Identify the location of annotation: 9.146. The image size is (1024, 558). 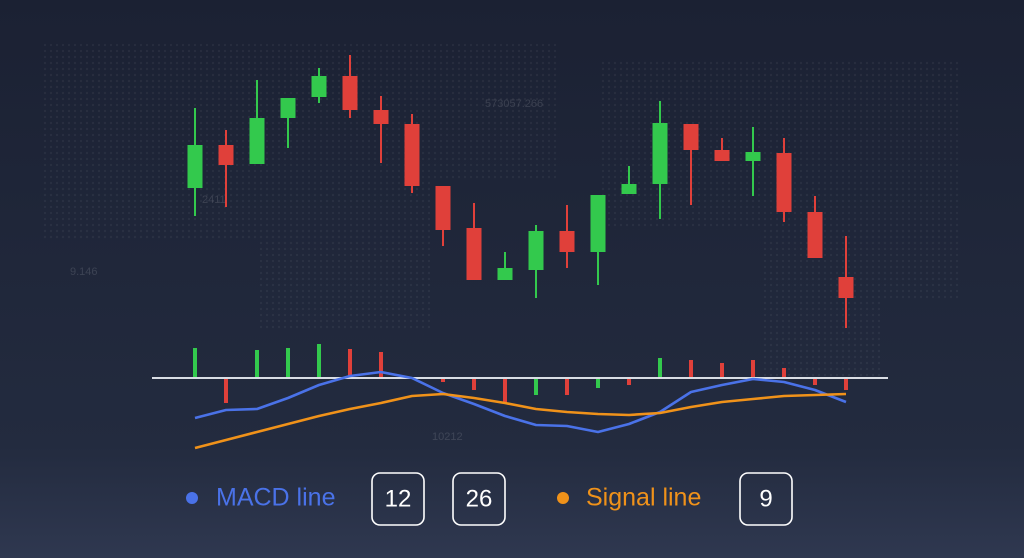
(84, 272).